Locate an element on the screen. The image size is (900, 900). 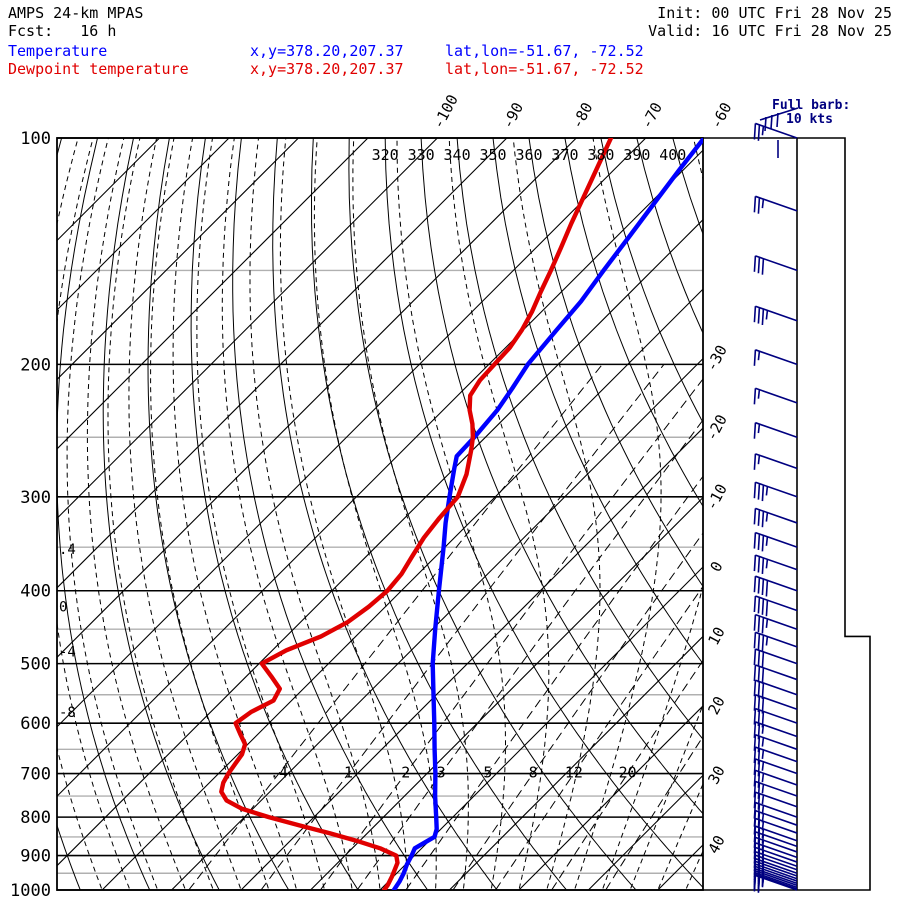
svg-text: 40 is located at coordinates (716, 844).